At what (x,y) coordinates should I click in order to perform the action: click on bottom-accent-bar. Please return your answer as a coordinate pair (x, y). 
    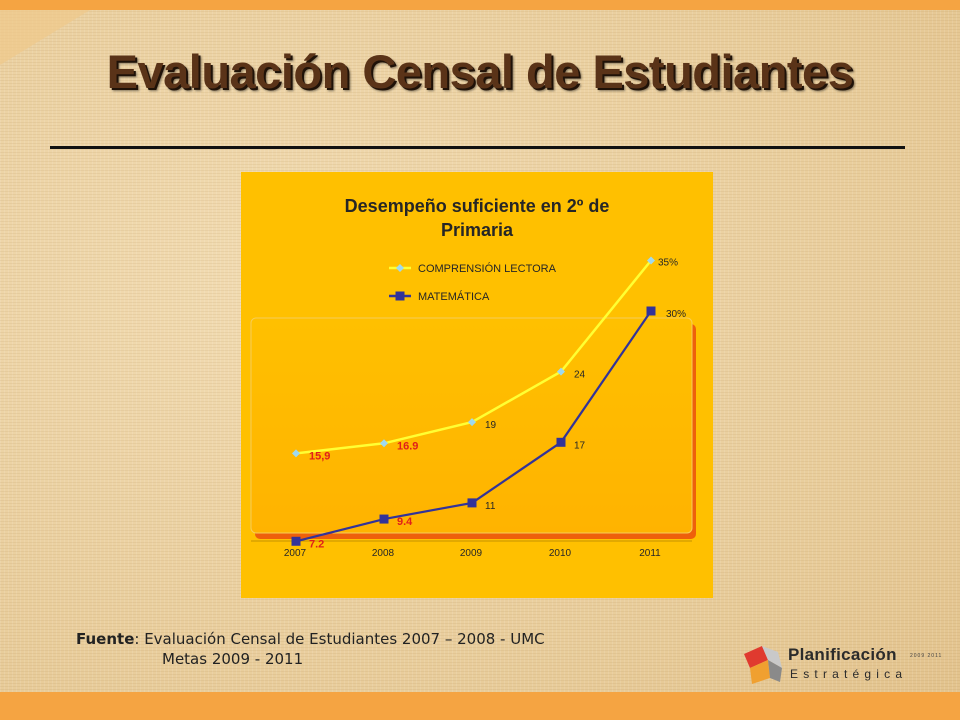
    Looking at the image, I should click on (480, 706).